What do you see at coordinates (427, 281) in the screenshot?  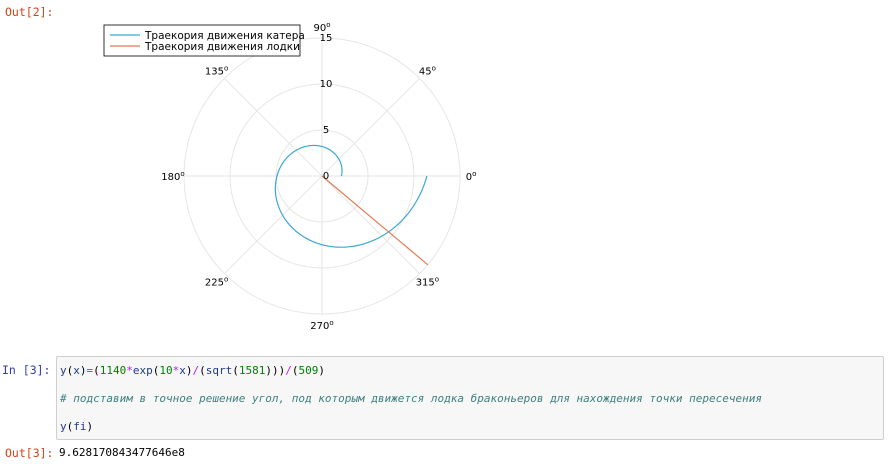 I see `angle-tick-label: 315o` at bounding box center [427, 281].